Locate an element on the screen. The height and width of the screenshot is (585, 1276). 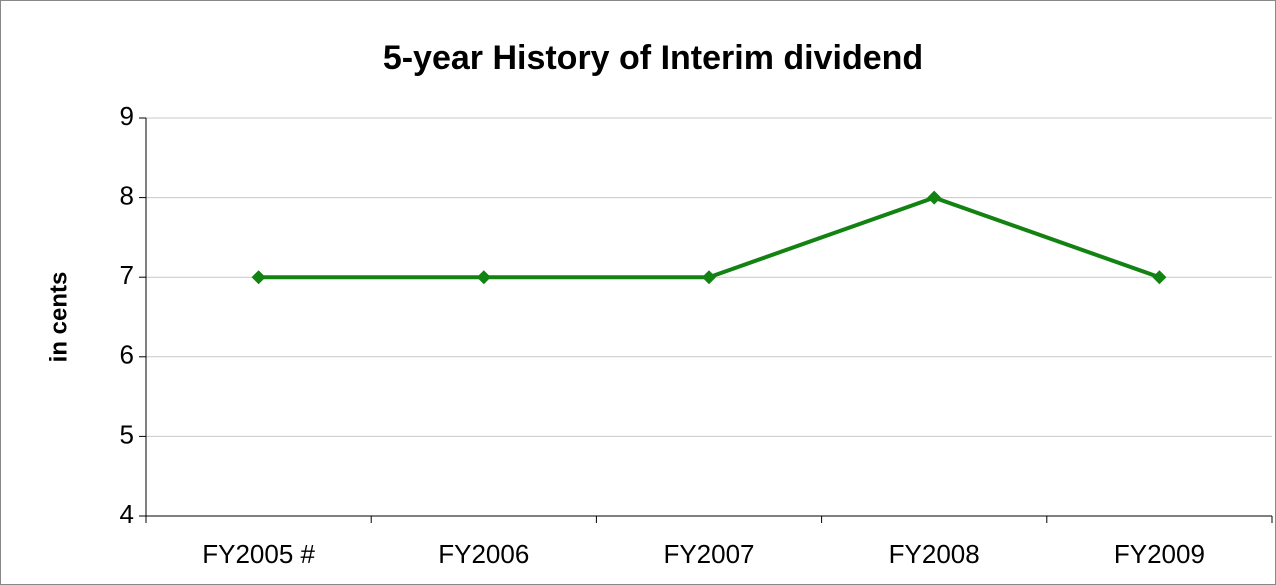
y-tick-label: 7 is located at coordinates (127, 275).